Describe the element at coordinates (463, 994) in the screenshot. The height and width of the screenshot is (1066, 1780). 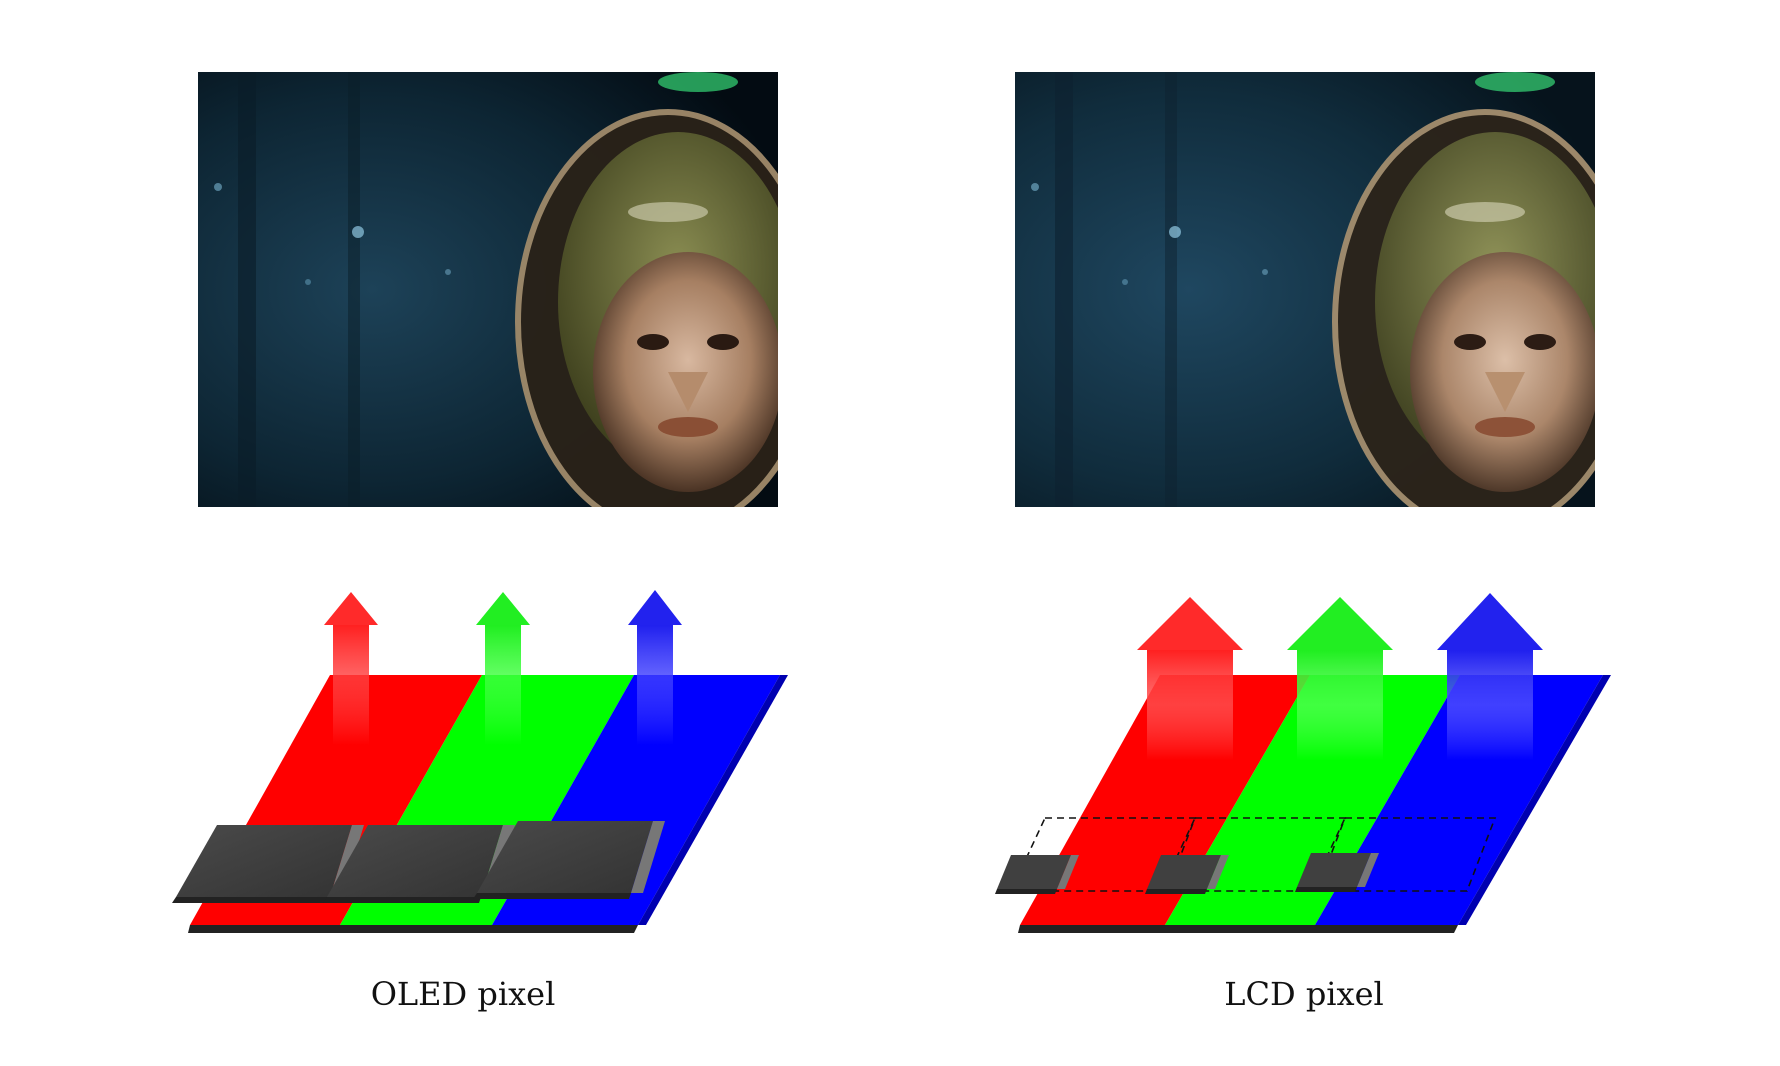
I see `oled-caption: OLED pixel` at that location.